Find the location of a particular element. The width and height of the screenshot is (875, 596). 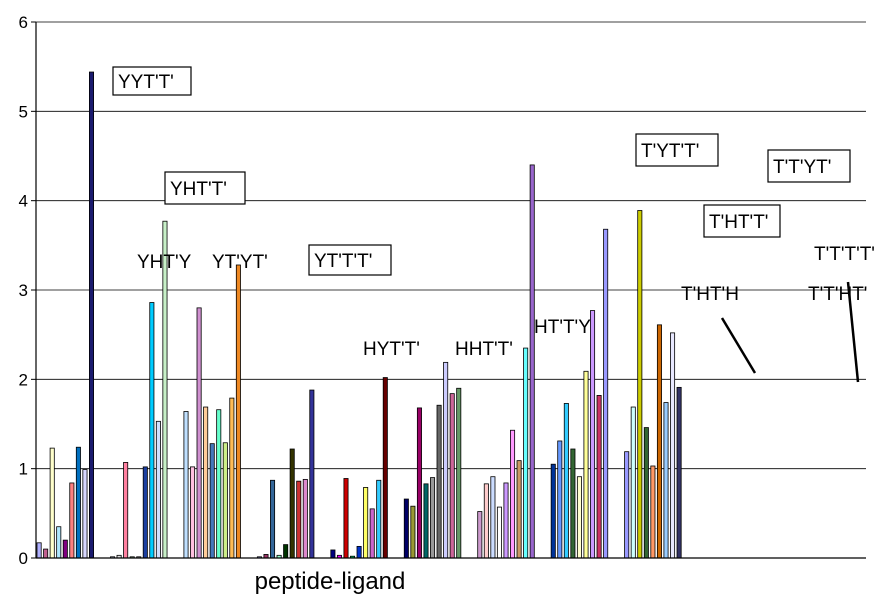

annotation-label: T'T'HT' is located at coordinates (837, 294).